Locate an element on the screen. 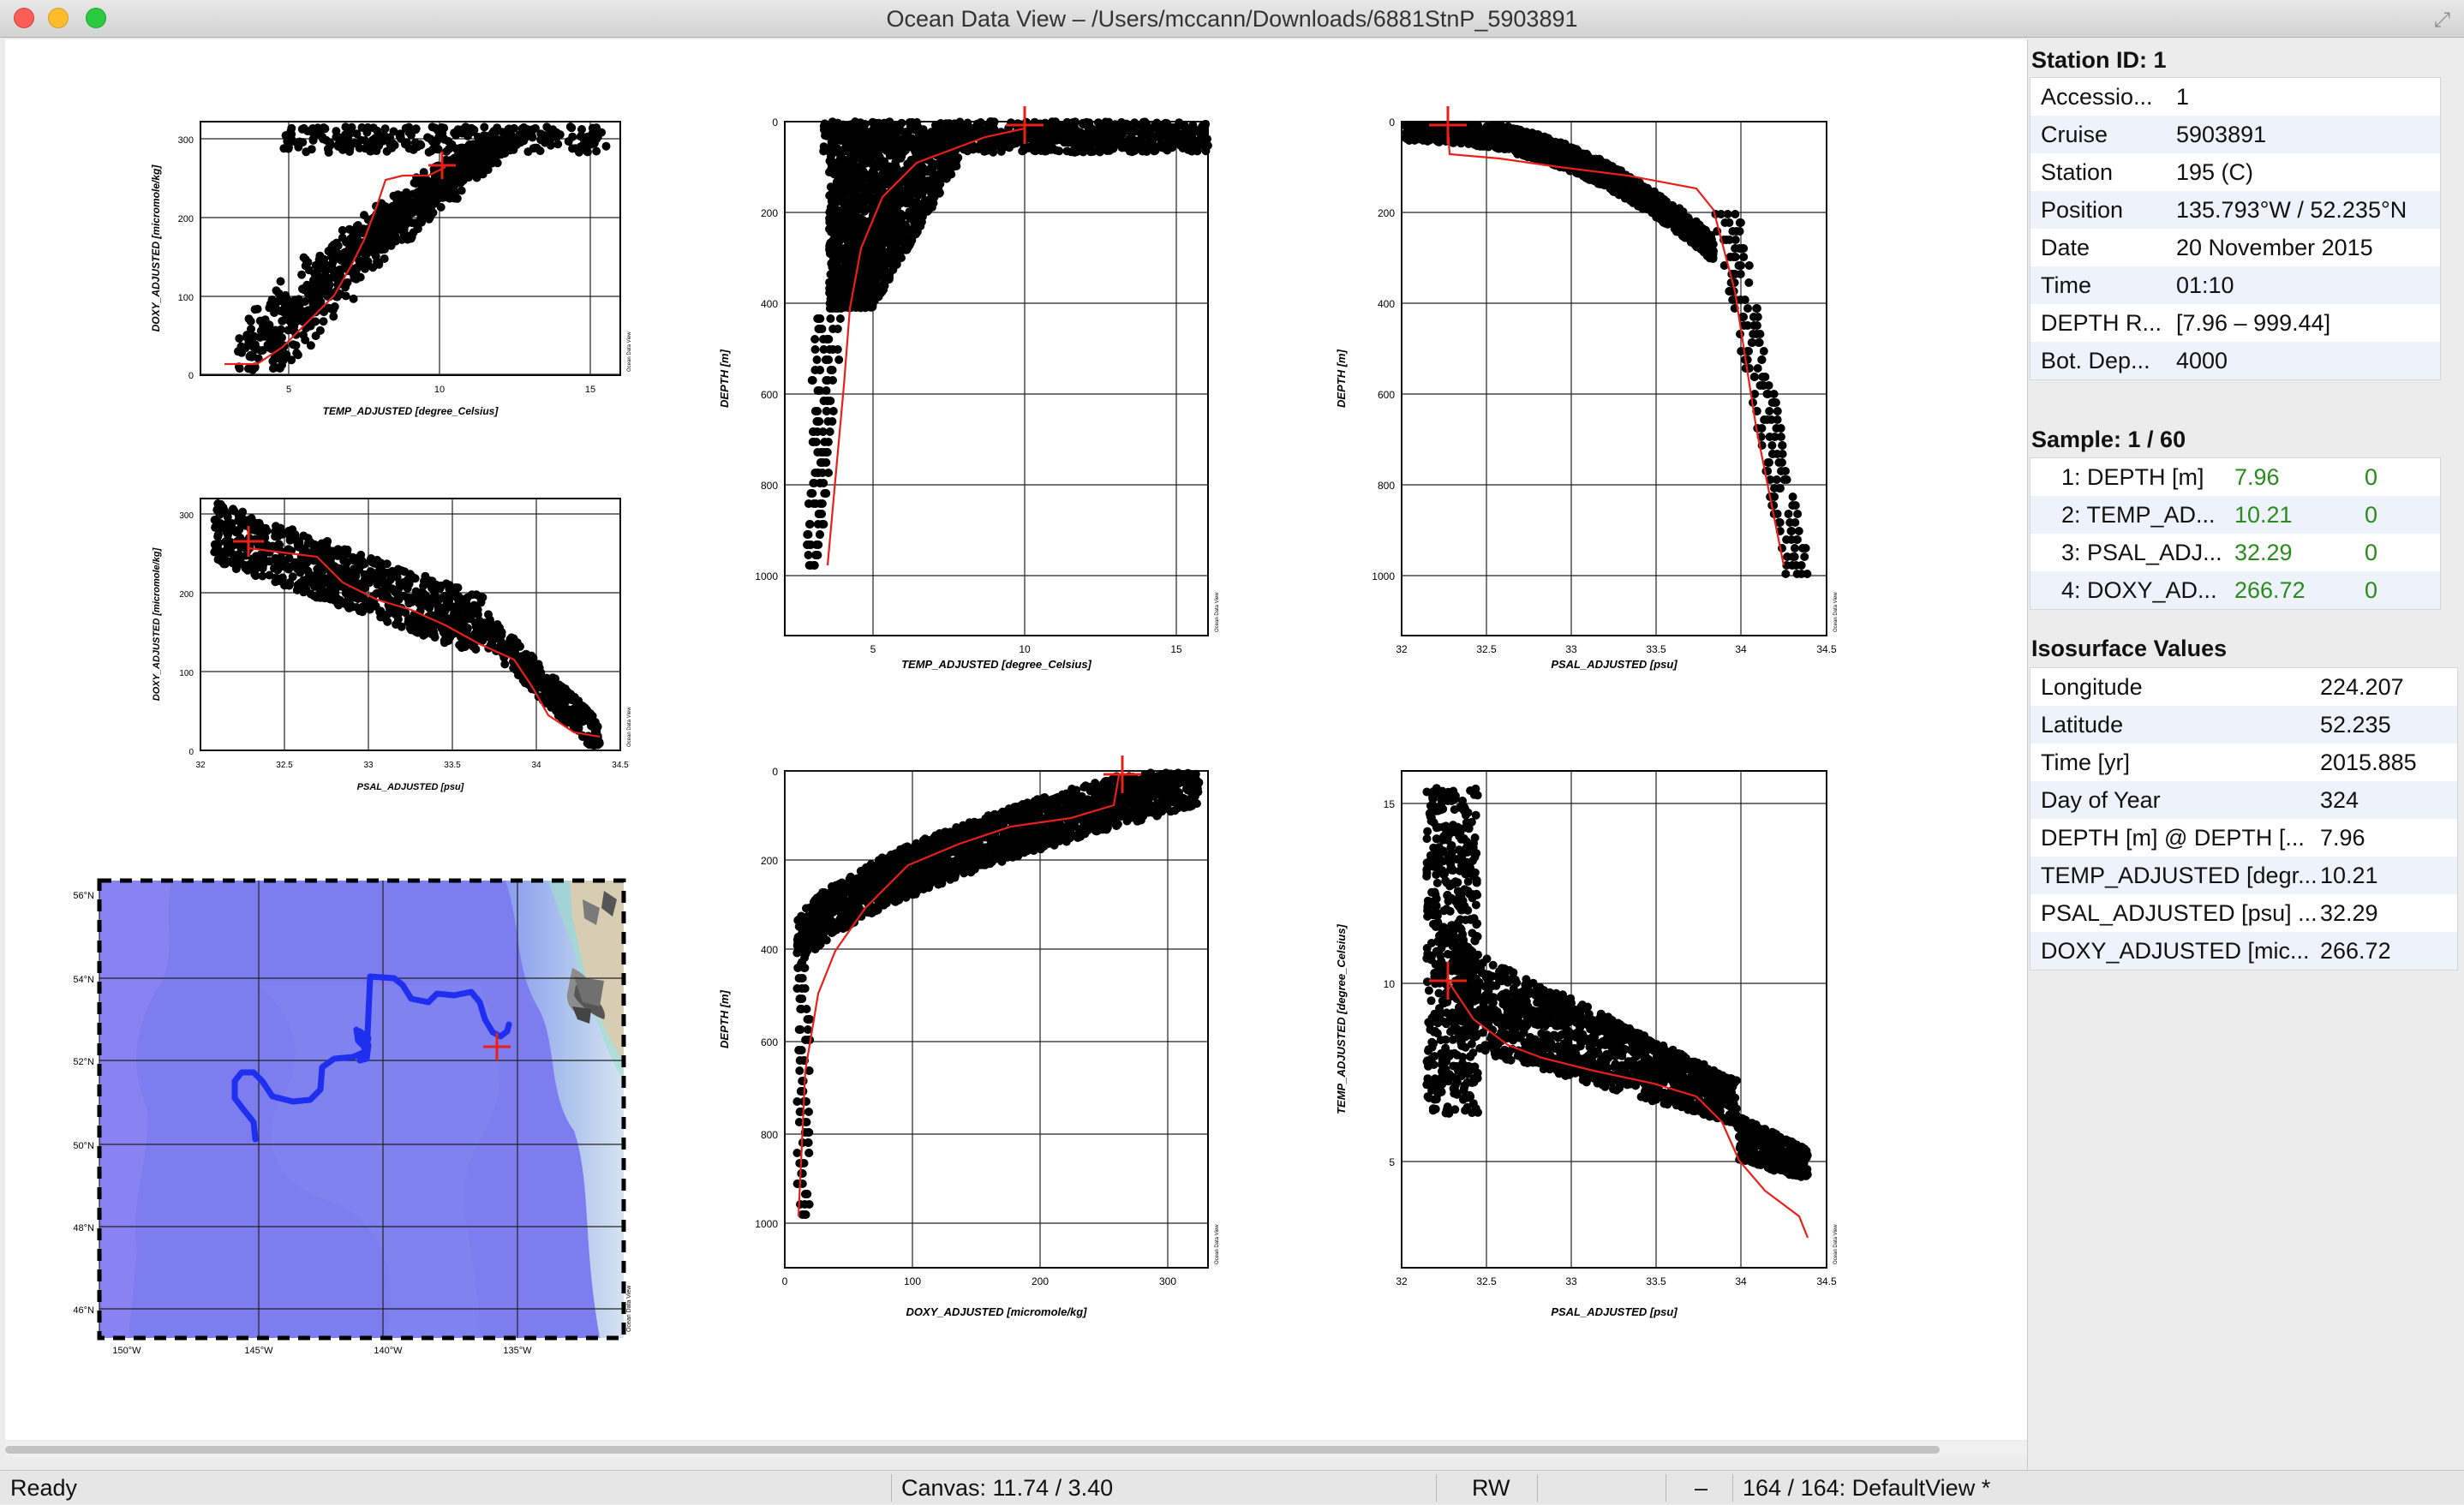 This screenshot has height=1505, width=2464. x-tick-label: 33.5 is located at coordinates (452, 765).